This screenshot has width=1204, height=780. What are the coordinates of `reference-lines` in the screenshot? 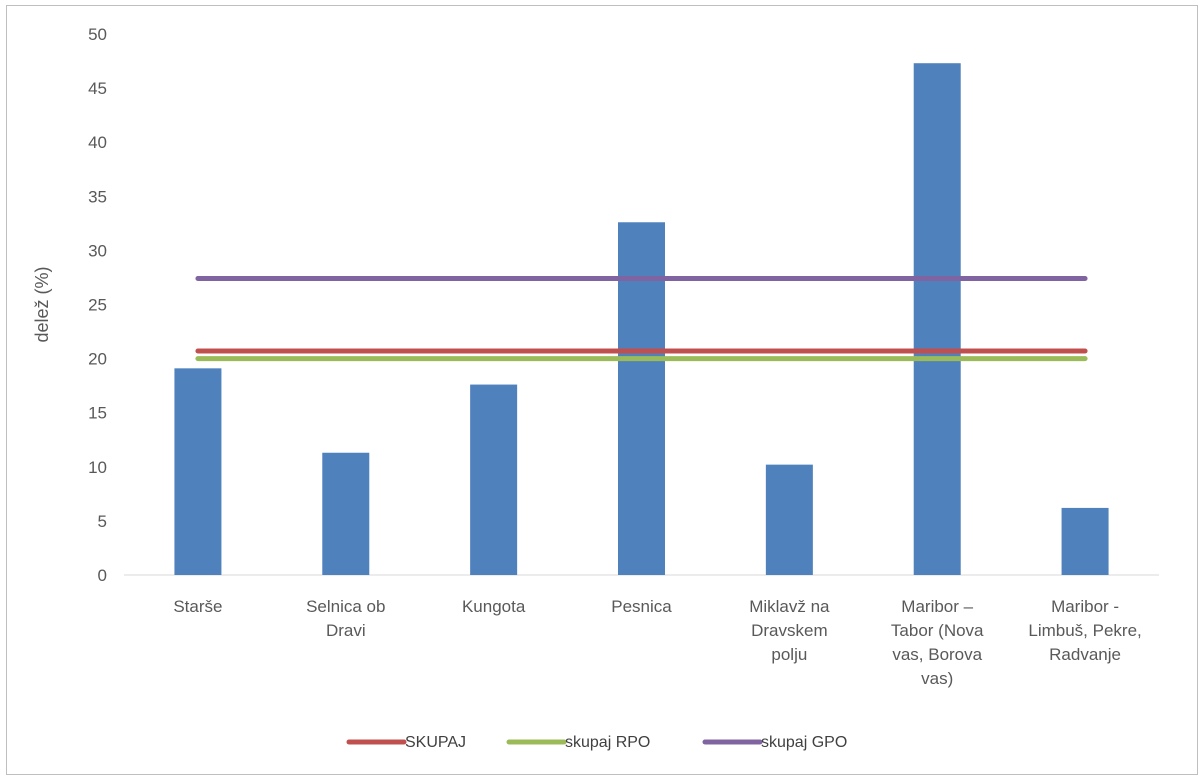 It's located at (641, 319).